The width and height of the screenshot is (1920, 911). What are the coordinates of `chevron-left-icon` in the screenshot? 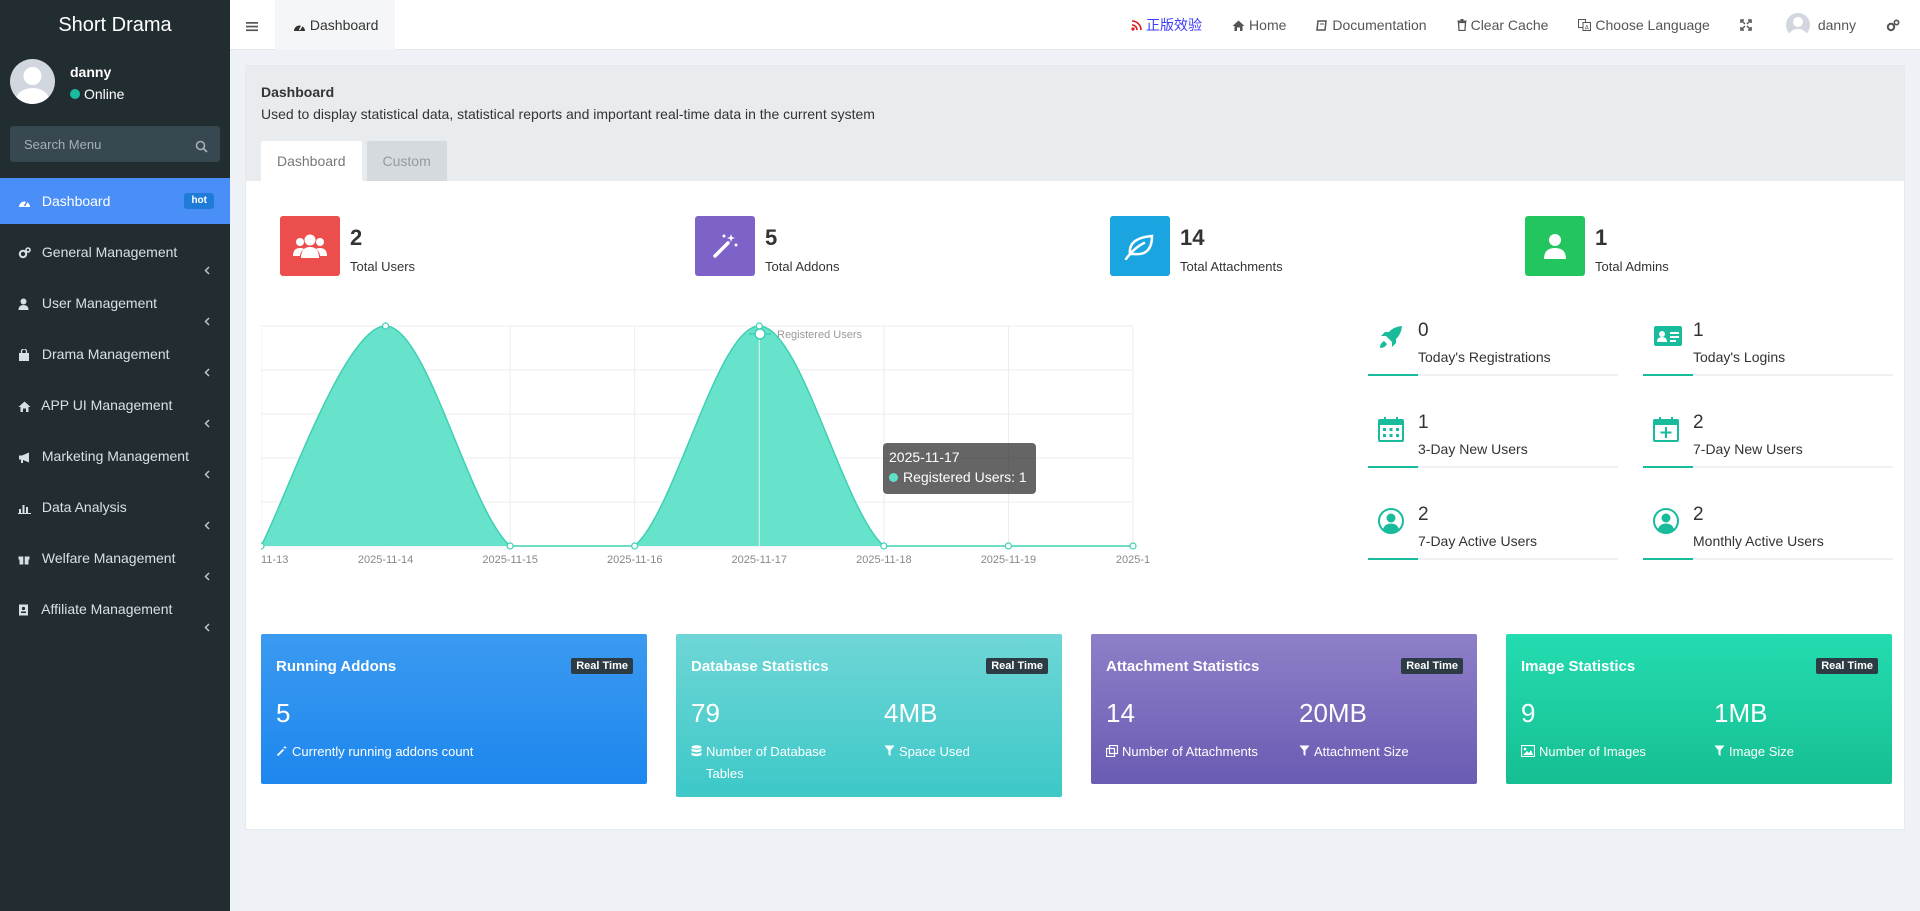 It's located at (207, 626).